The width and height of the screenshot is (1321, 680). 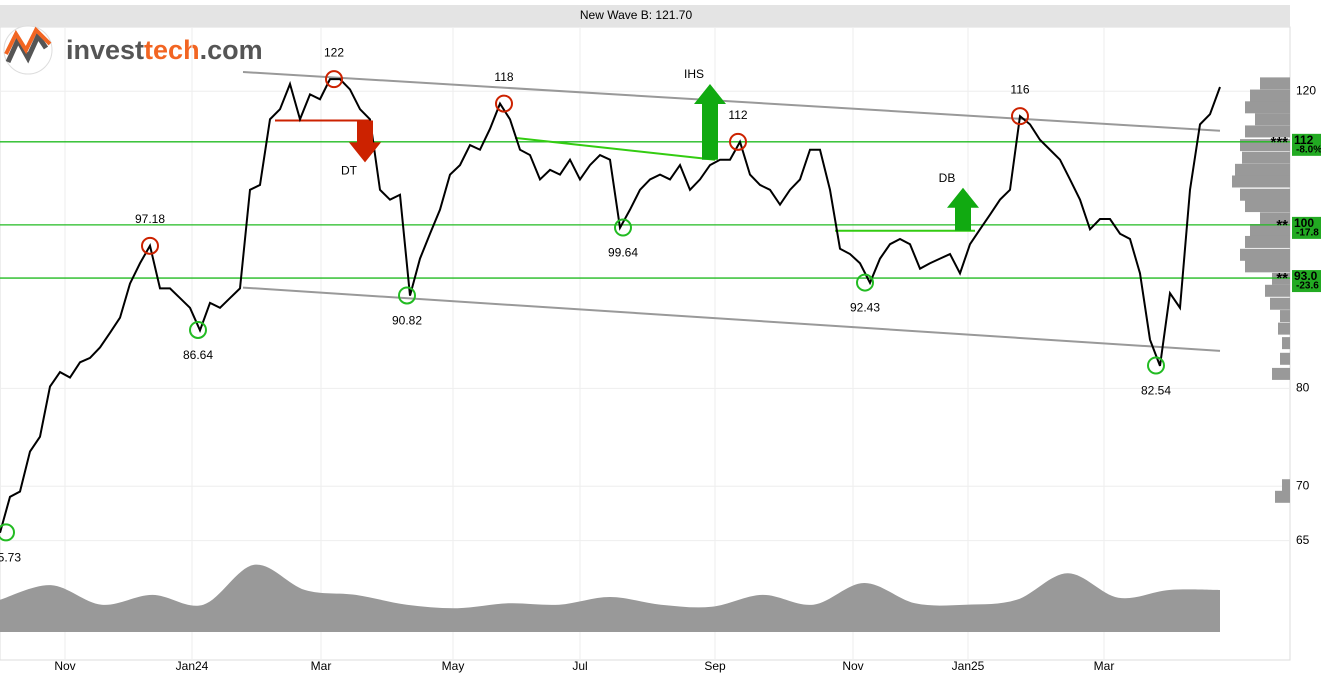 What do you see at coordinates (865, 308) in the screenshot?
I see `extreme-label: 92.43` at bounding box center [865, 308].